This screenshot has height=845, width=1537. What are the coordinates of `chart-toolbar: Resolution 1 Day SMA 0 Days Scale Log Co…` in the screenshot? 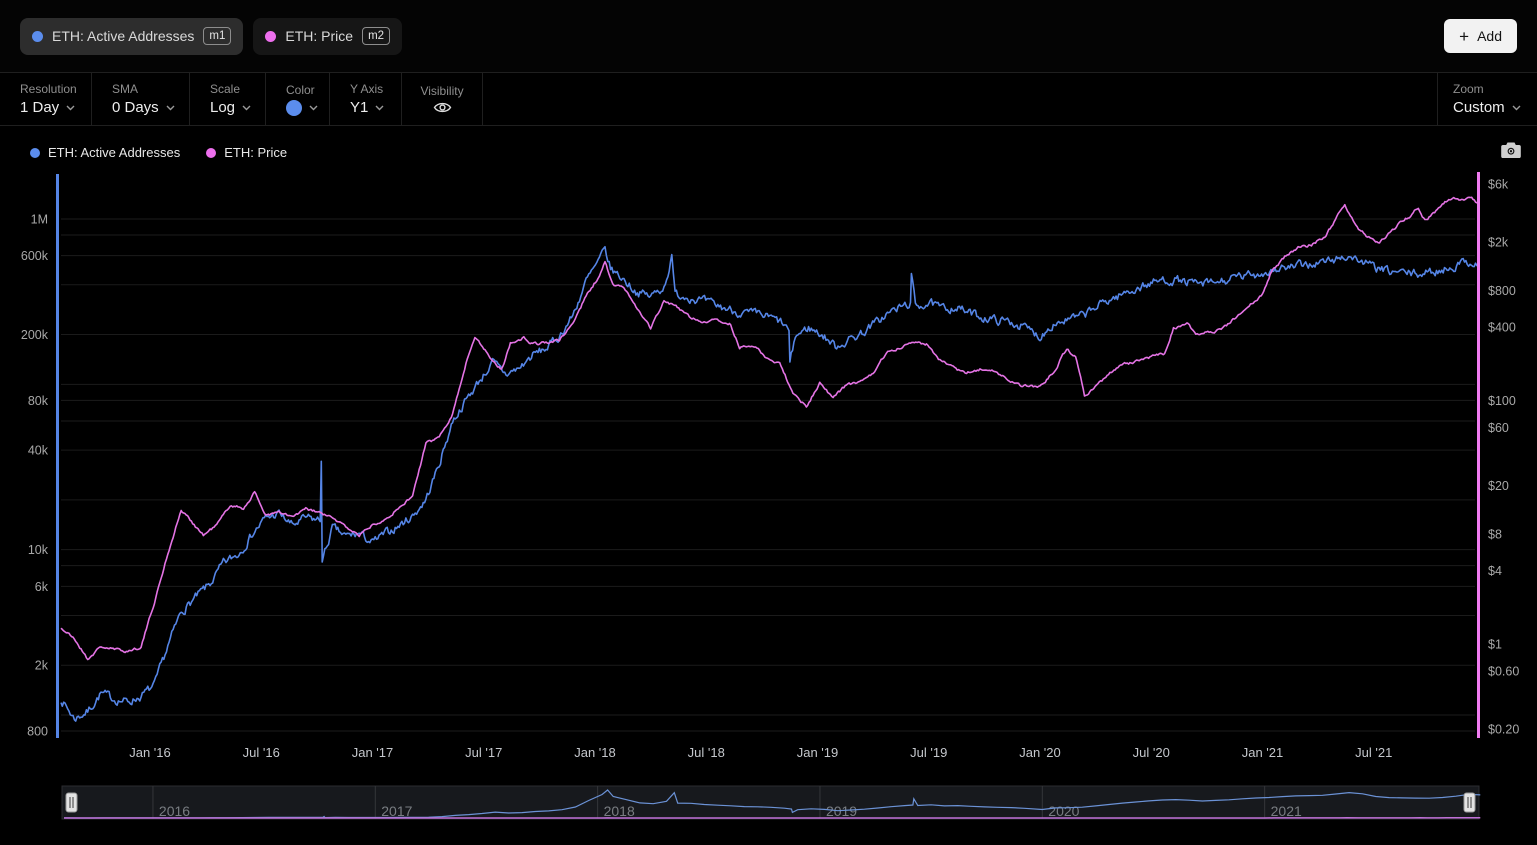 It's located at (768, 99).